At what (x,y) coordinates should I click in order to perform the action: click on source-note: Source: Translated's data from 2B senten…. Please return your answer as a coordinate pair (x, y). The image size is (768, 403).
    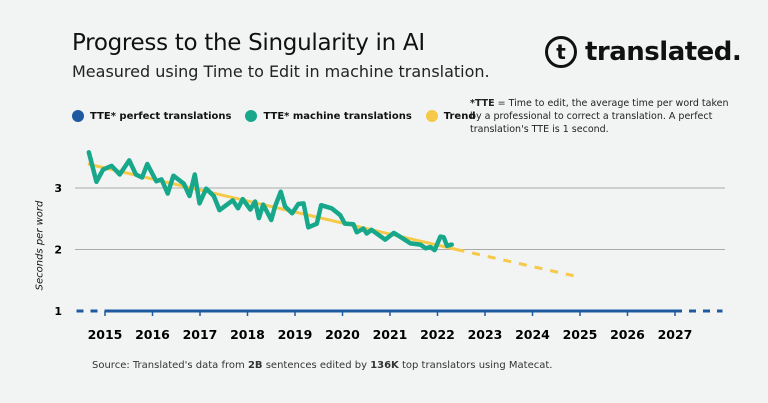
    Looking at the image, I should click on (322, 365).